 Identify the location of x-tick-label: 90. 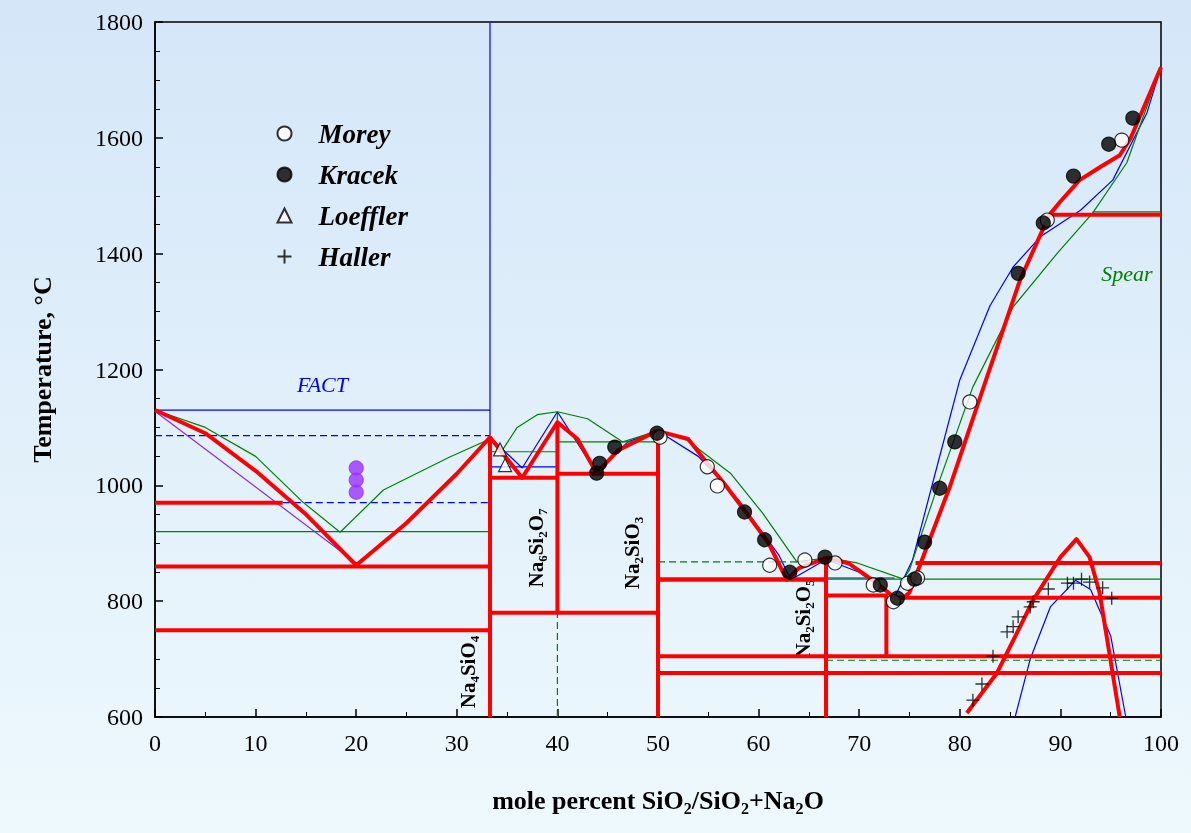
(1060, 743).